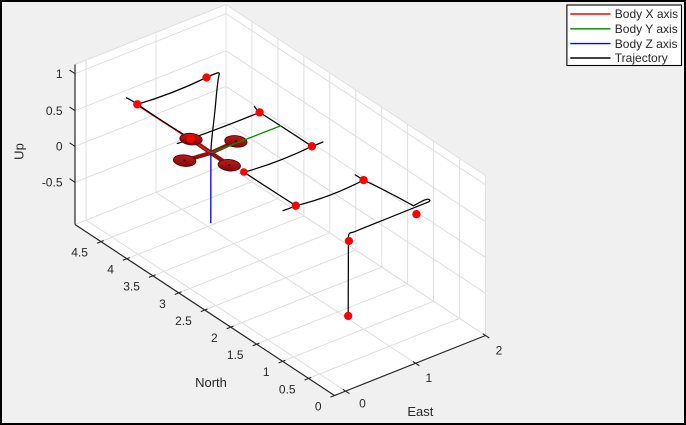  Describe the element at coordinates (162, 304) in the screenshot. I see `svg-text: 3` at that location.